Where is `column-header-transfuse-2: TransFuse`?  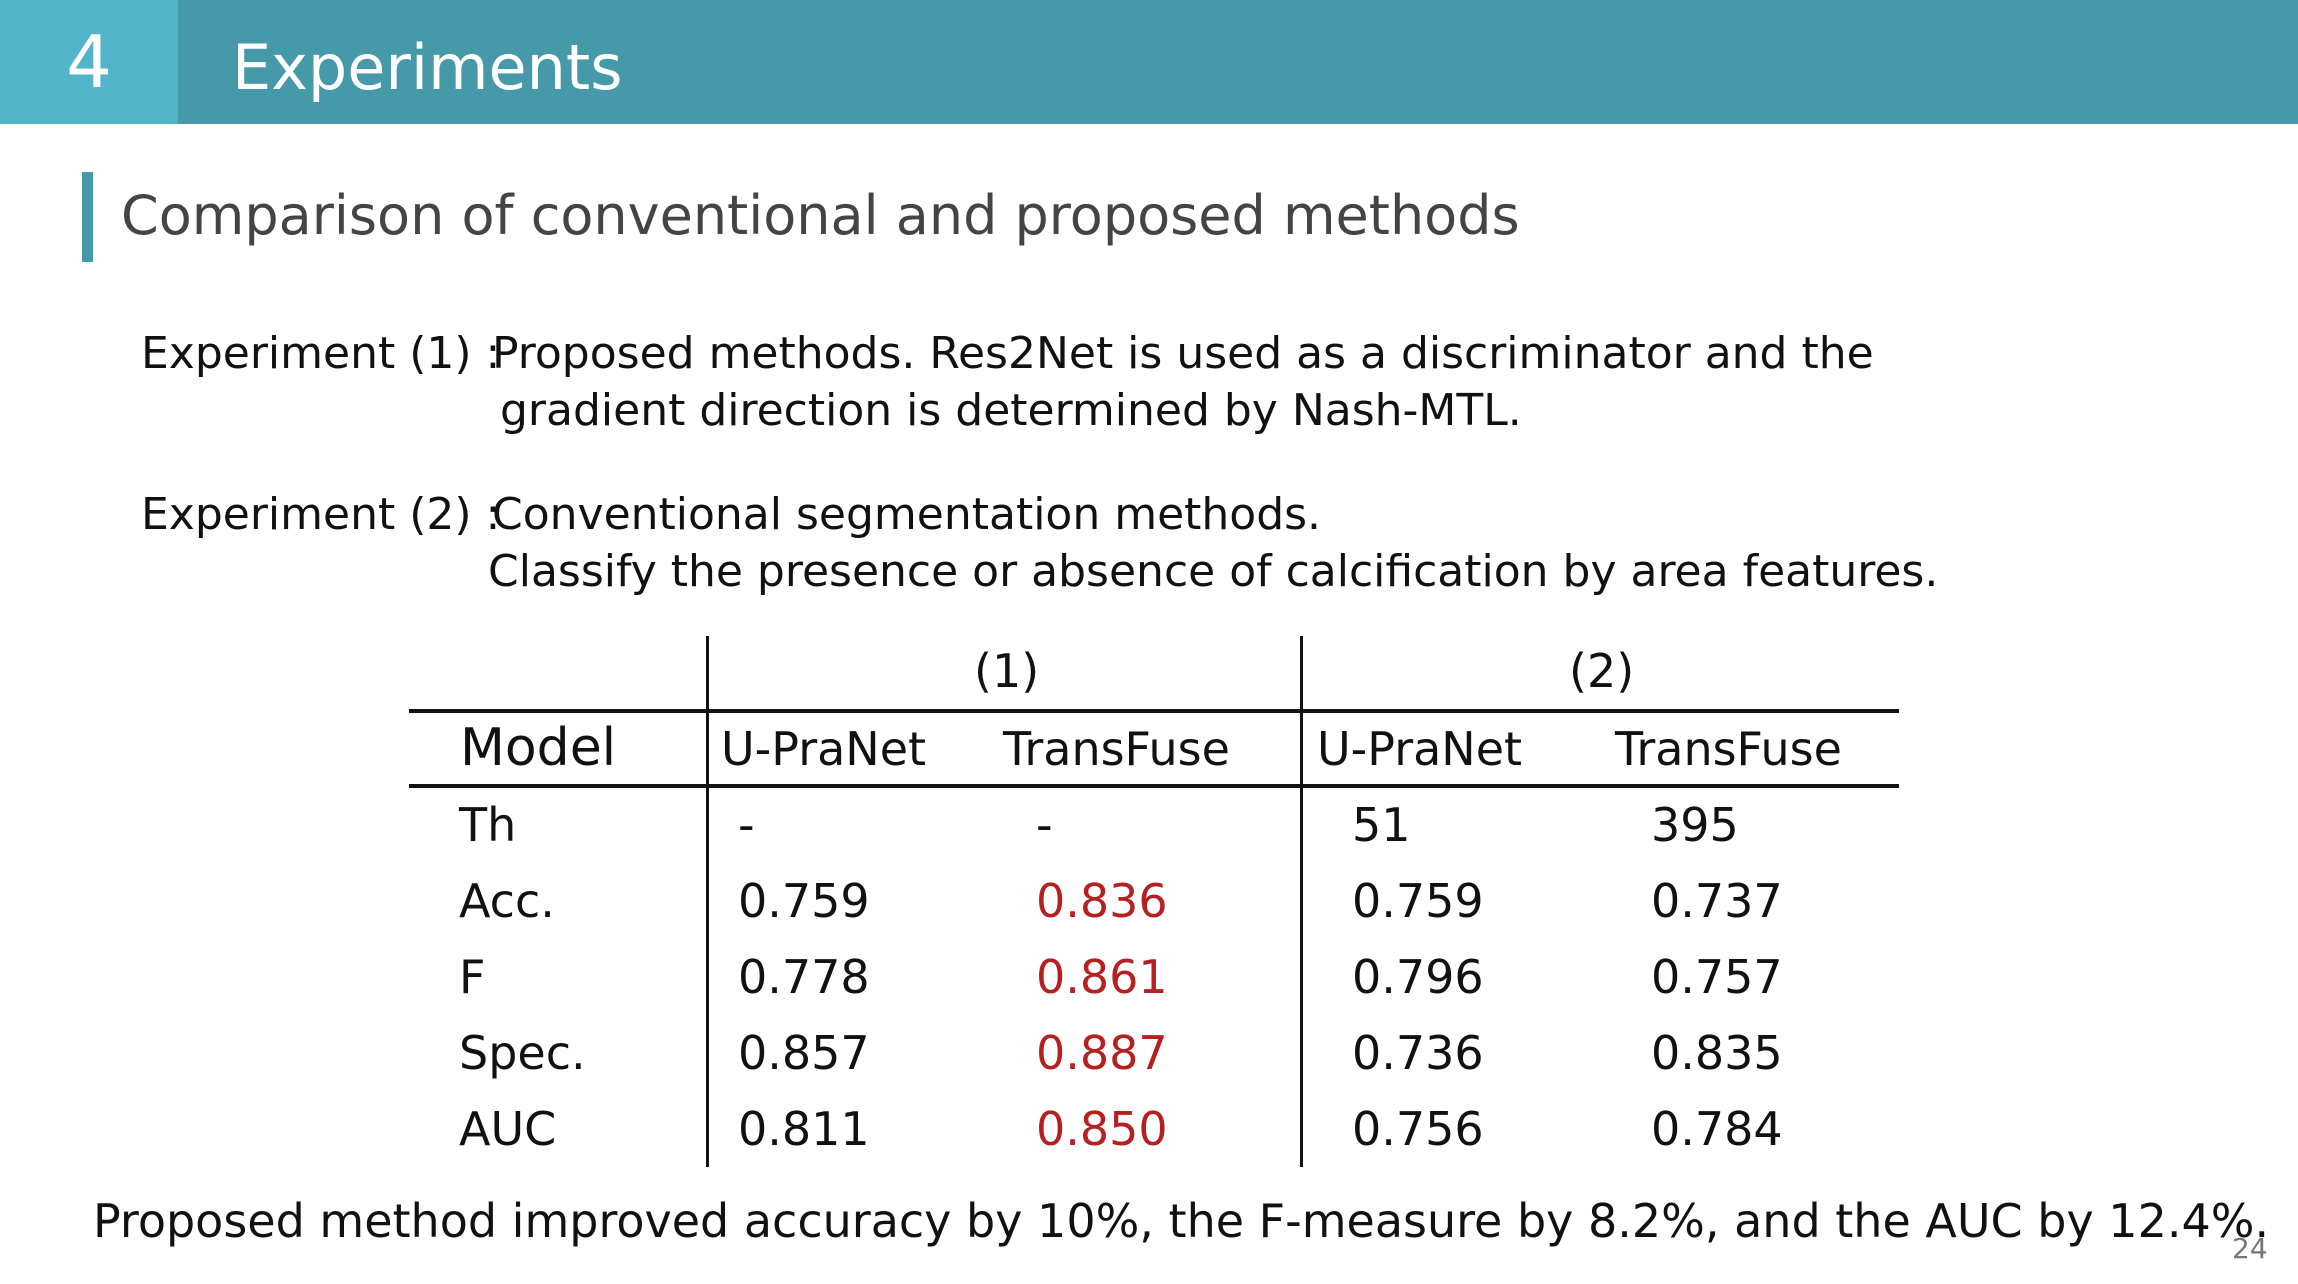 column-header-transfuse-2: TransFuse is located at coordinates (1728, 749).